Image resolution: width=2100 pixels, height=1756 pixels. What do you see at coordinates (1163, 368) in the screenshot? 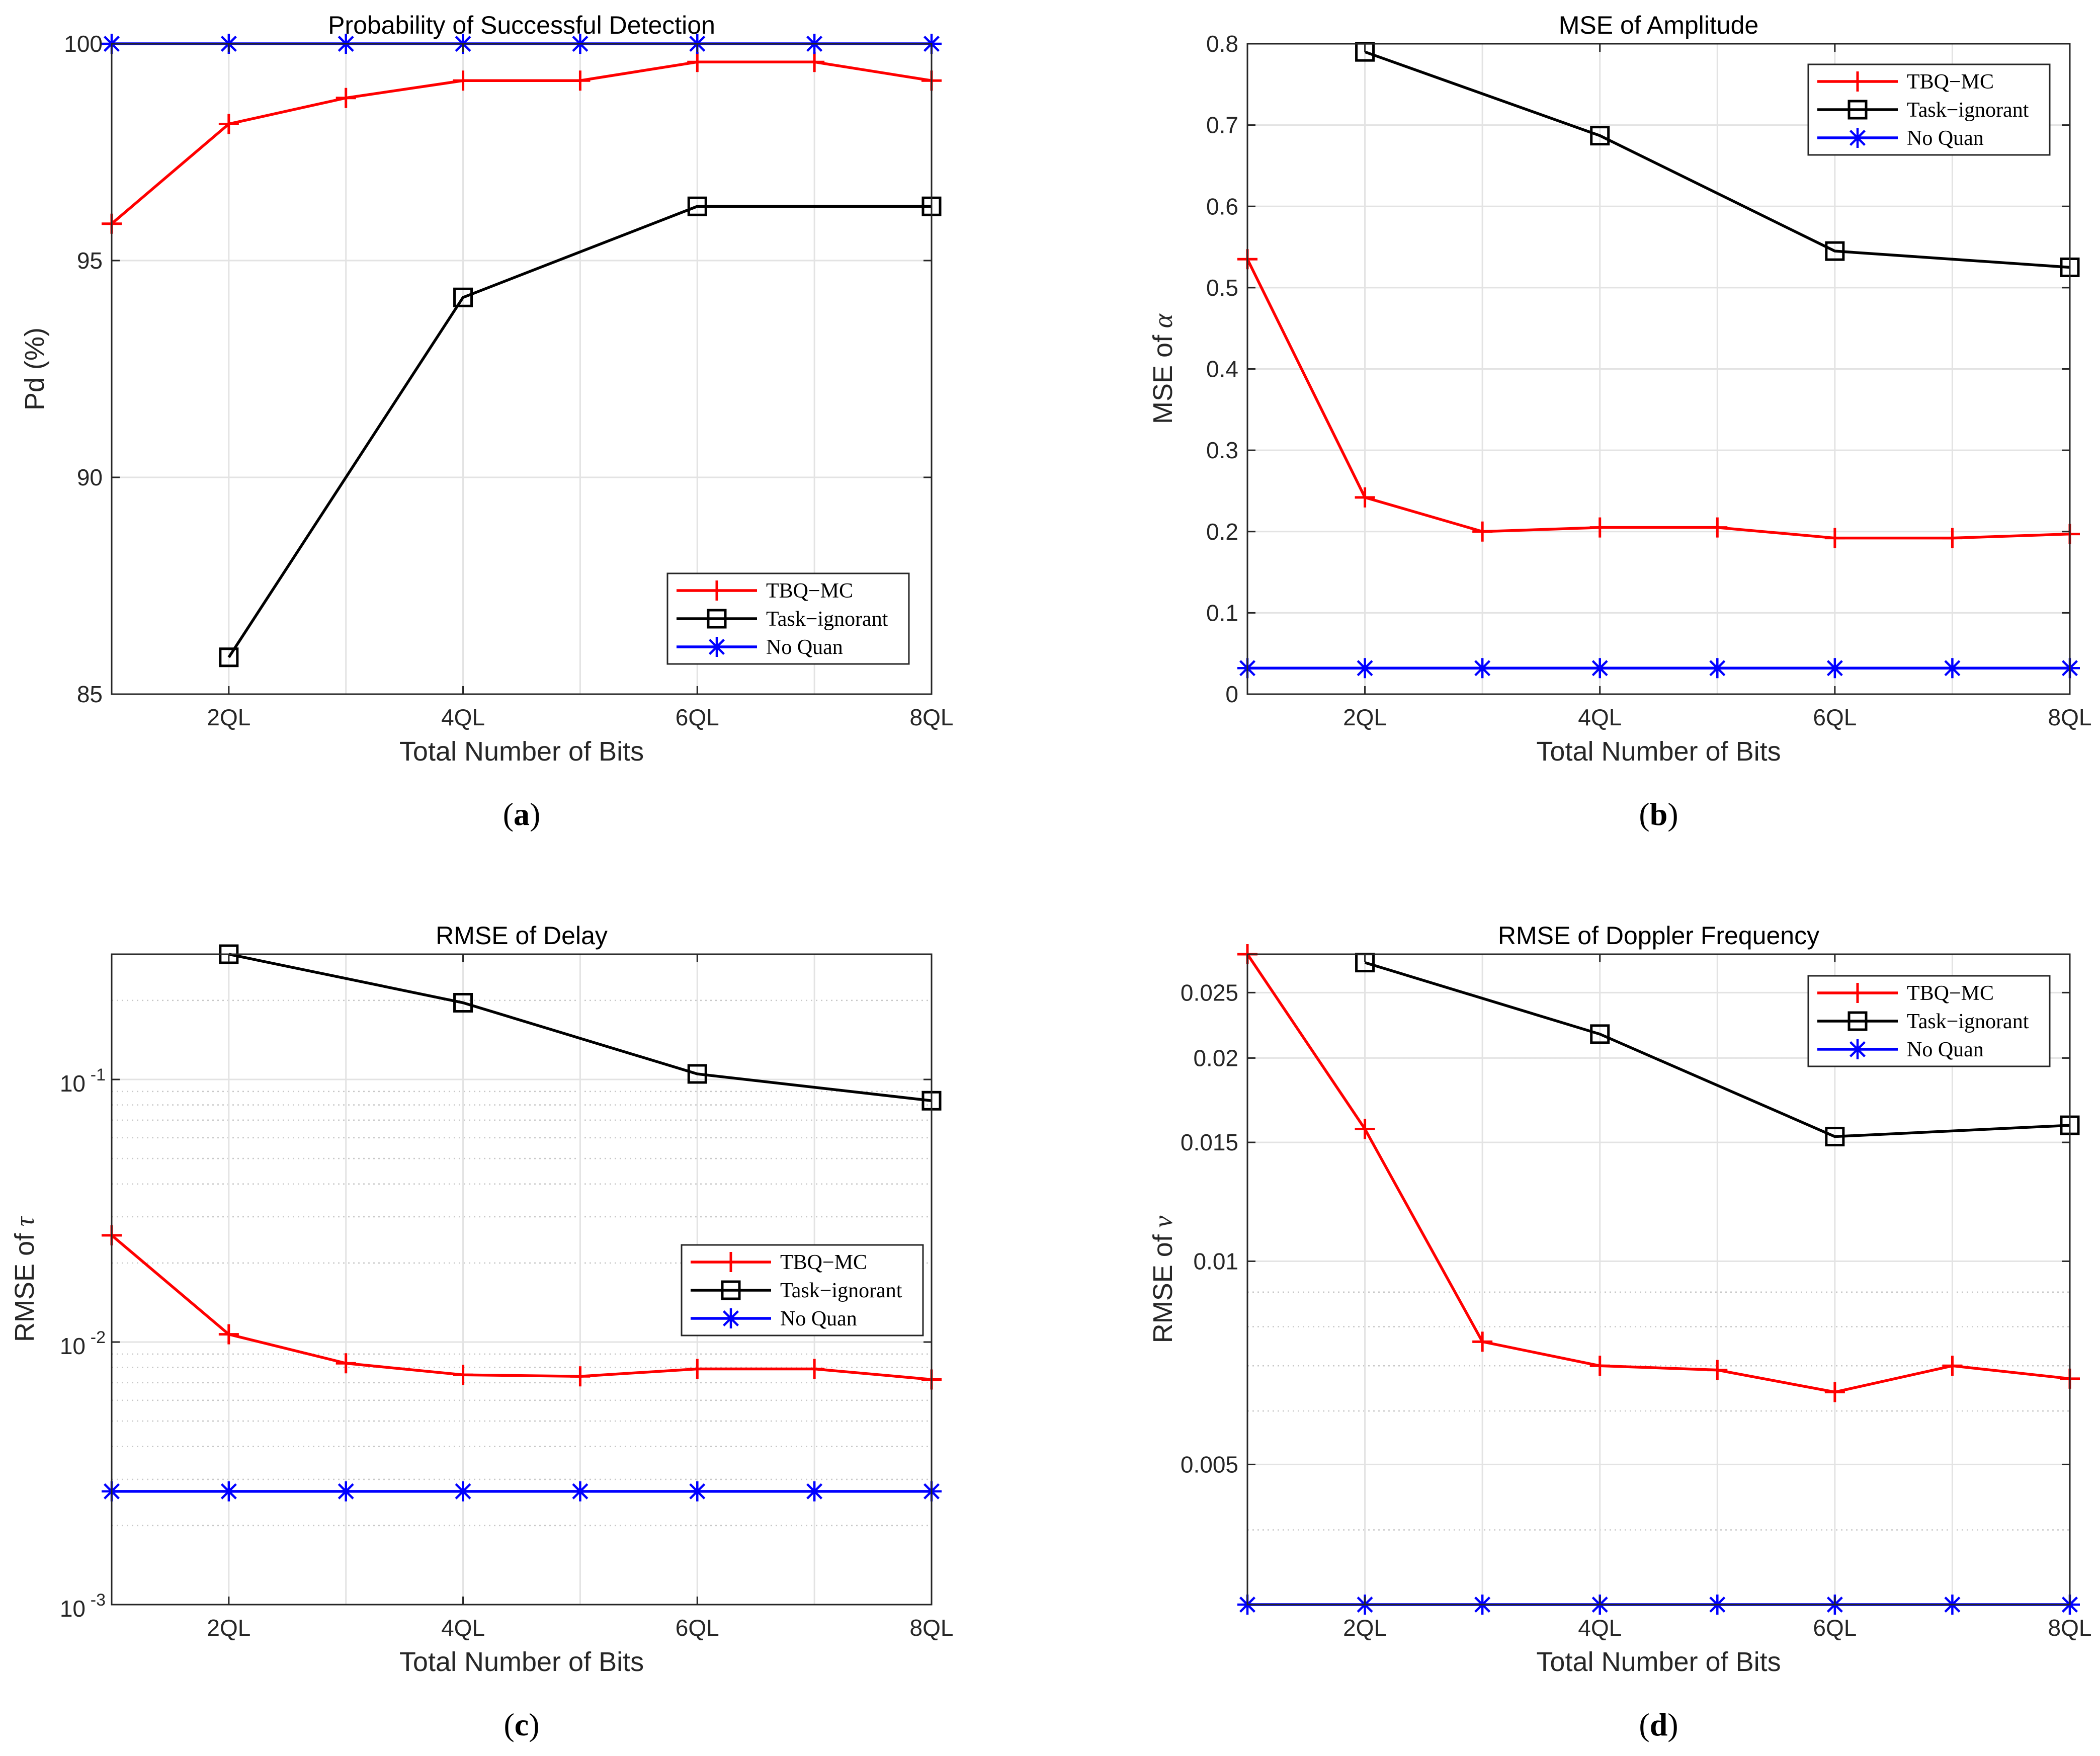
I see `y-axis-label: MSE of α` at bounding box center [1163, 368].